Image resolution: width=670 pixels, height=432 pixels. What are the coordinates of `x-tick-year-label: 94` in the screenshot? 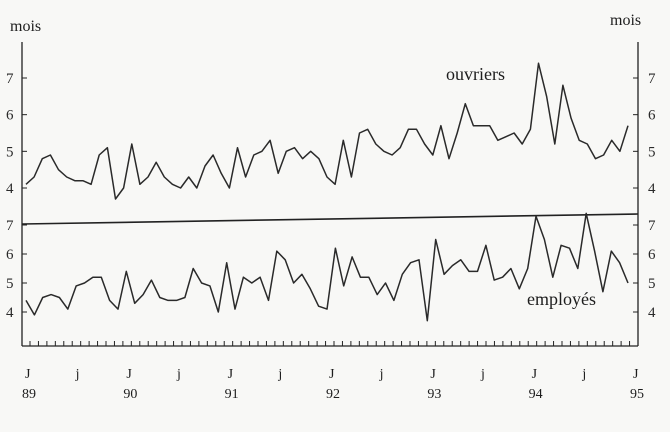 It's located at (536, 394).